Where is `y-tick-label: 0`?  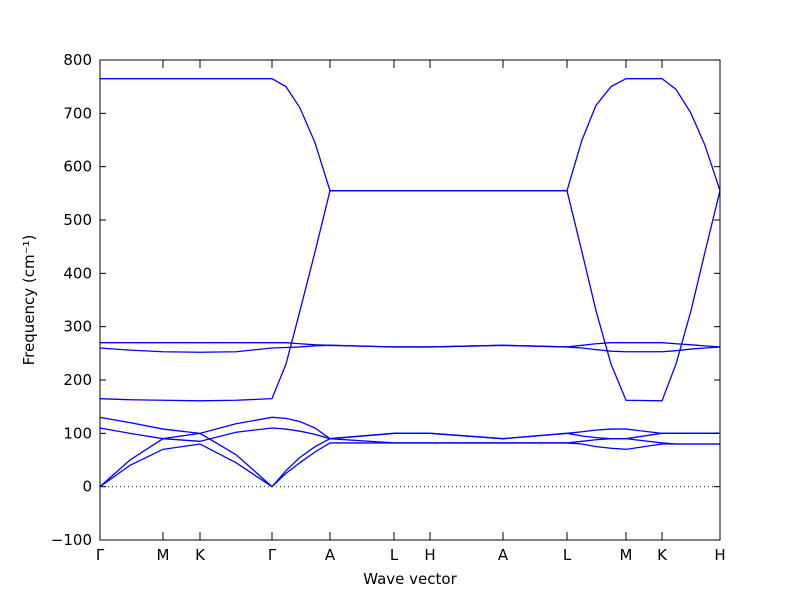
y-tick-label: 0 is located at coordinates (87, 487).